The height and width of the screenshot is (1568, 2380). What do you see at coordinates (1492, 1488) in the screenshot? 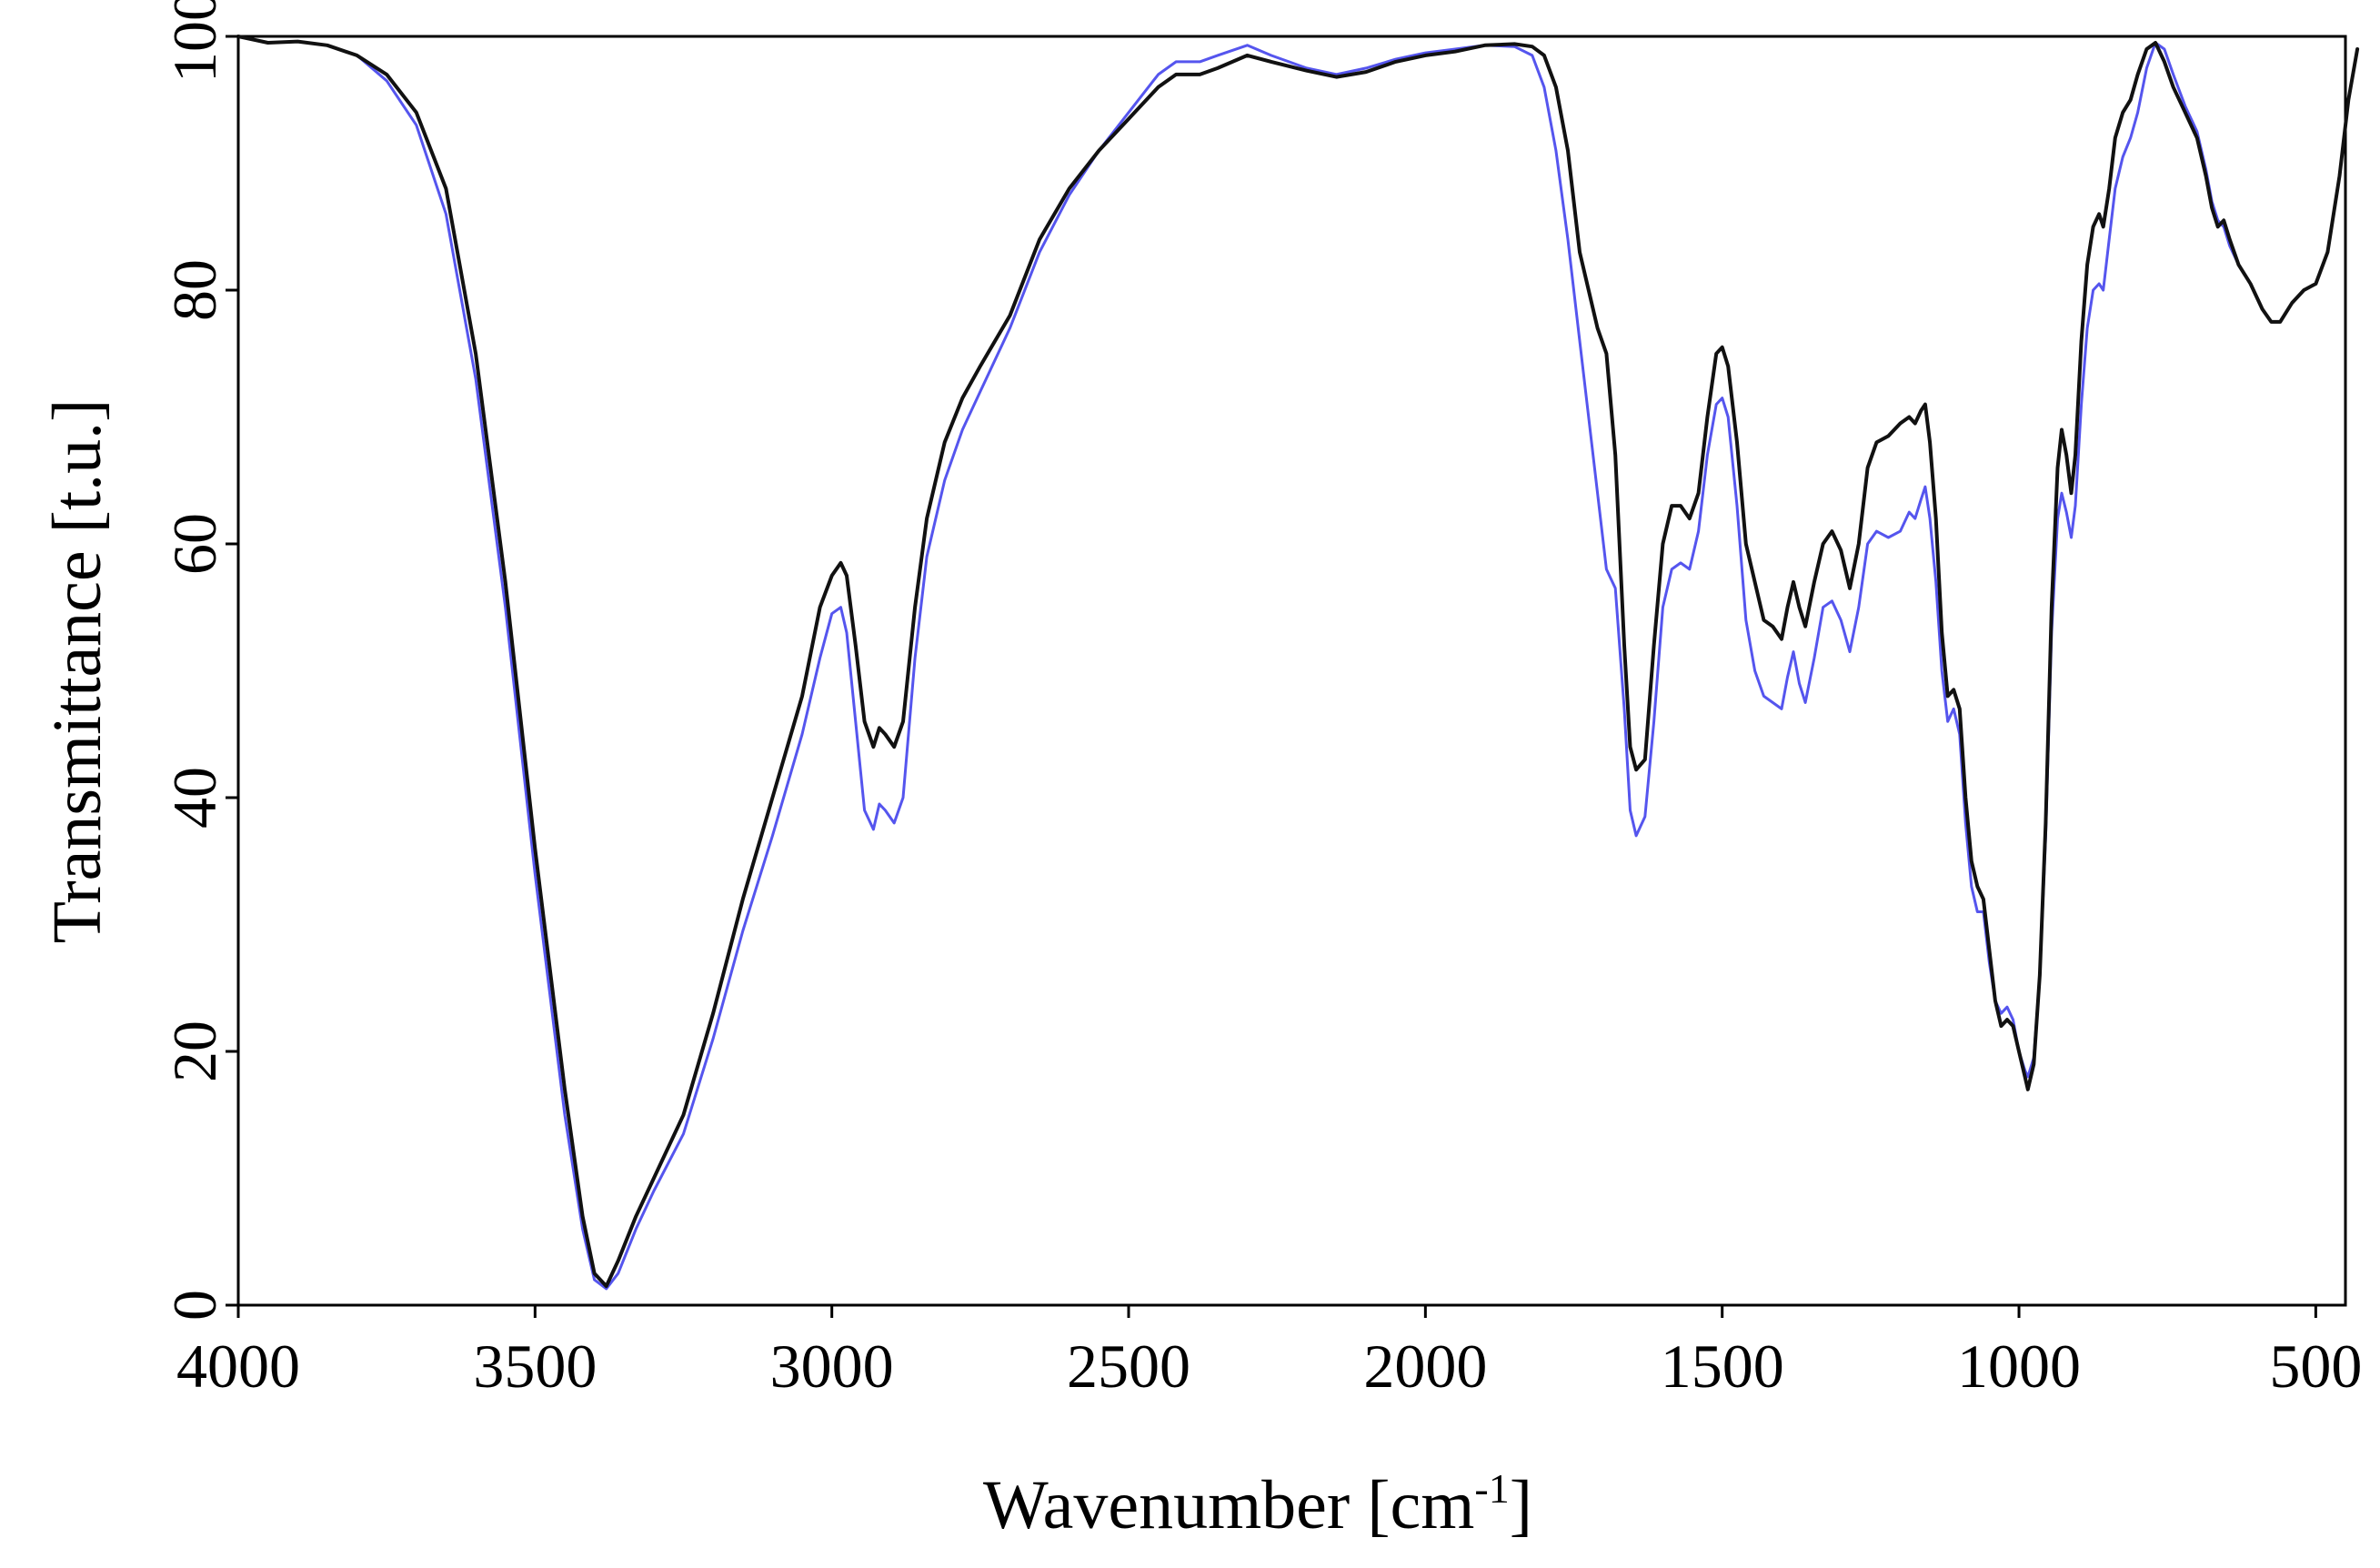
I see `x-axis-title-superscript: -1` at bounding box center [1492, 1488].